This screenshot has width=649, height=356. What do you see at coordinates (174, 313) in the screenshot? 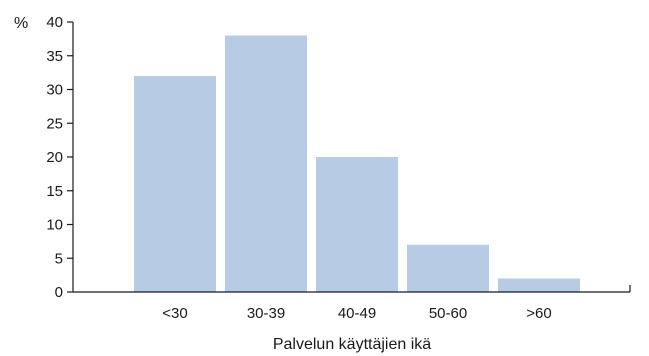
I see `x-tick-label-1: <30` at bounding box center [174, 313].